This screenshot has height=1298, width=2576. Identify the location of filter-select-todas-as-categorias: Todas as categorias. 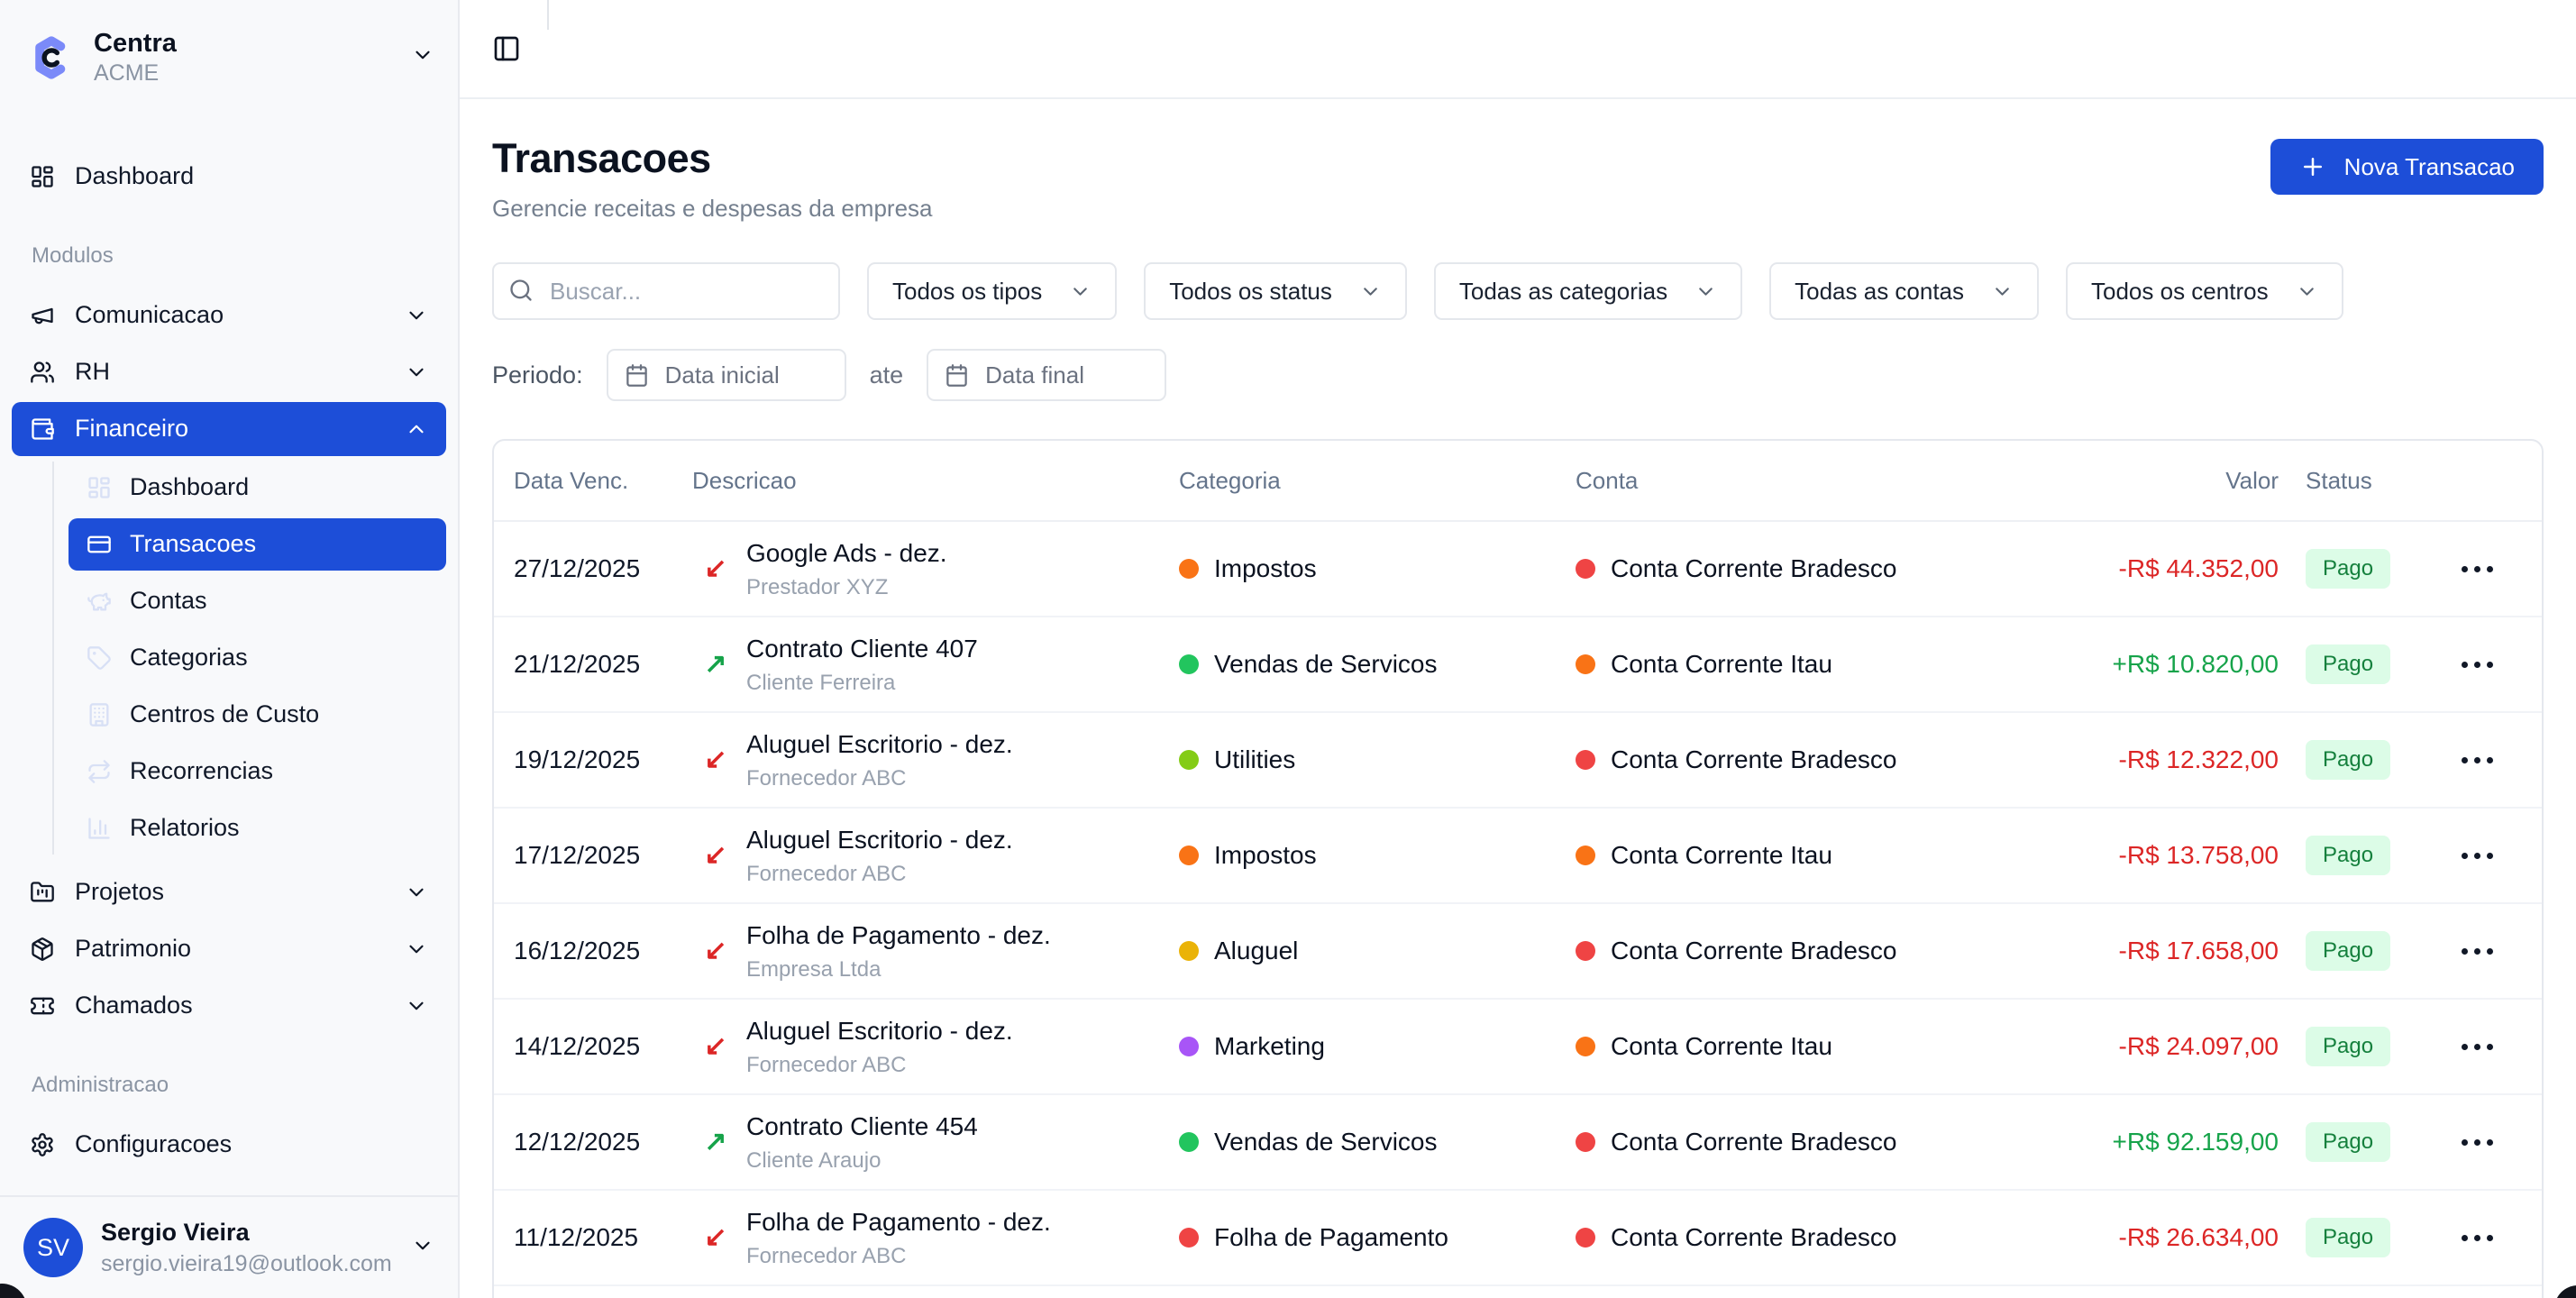
(1588, 291).